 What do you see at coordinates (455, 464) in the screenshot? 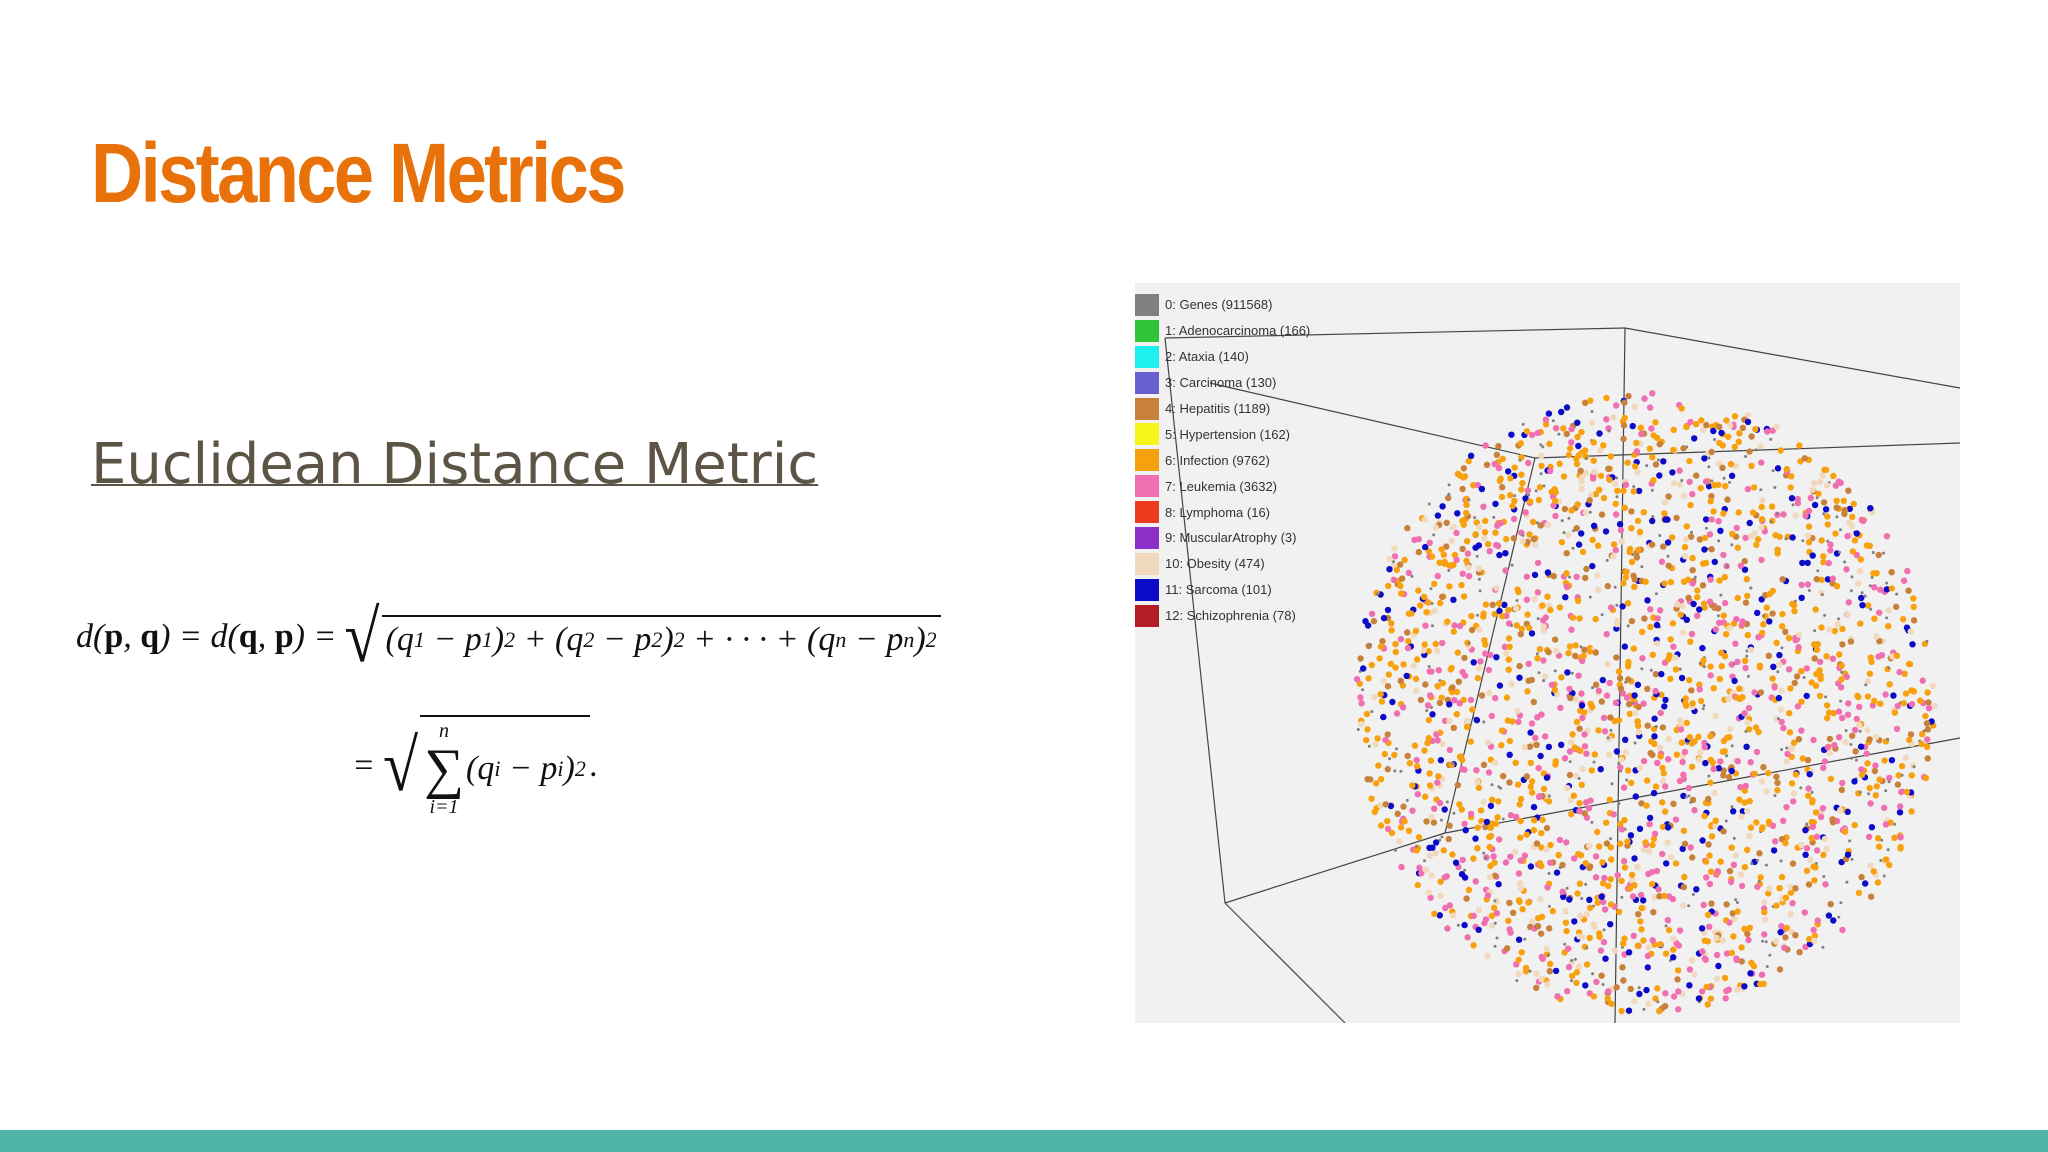
I see `link: Euclidean Distance Metric` at bounding box center [455, 464].